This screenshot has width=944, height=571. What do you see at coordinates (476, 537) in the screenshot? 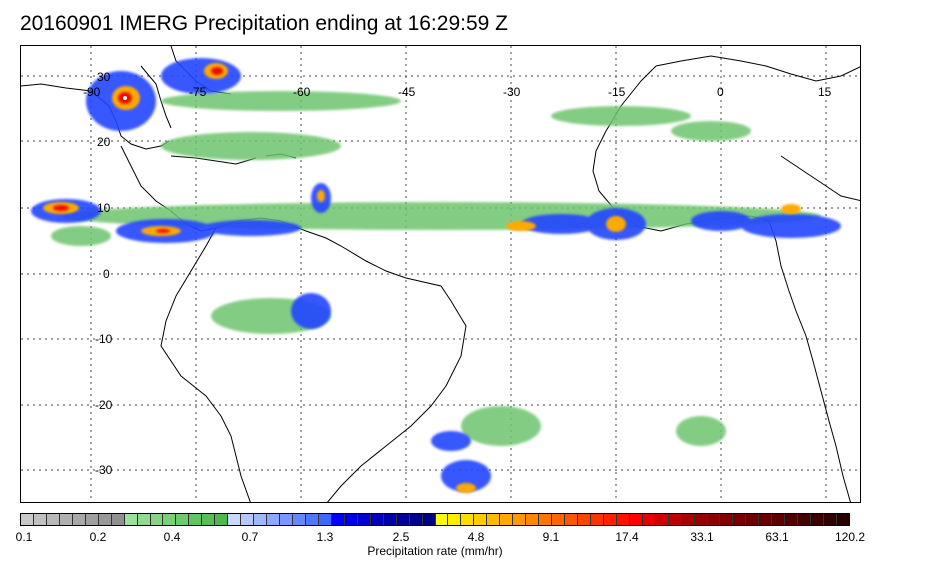
I see `colorbar-tick-label: 4.8` at bounding box center [476, 537].